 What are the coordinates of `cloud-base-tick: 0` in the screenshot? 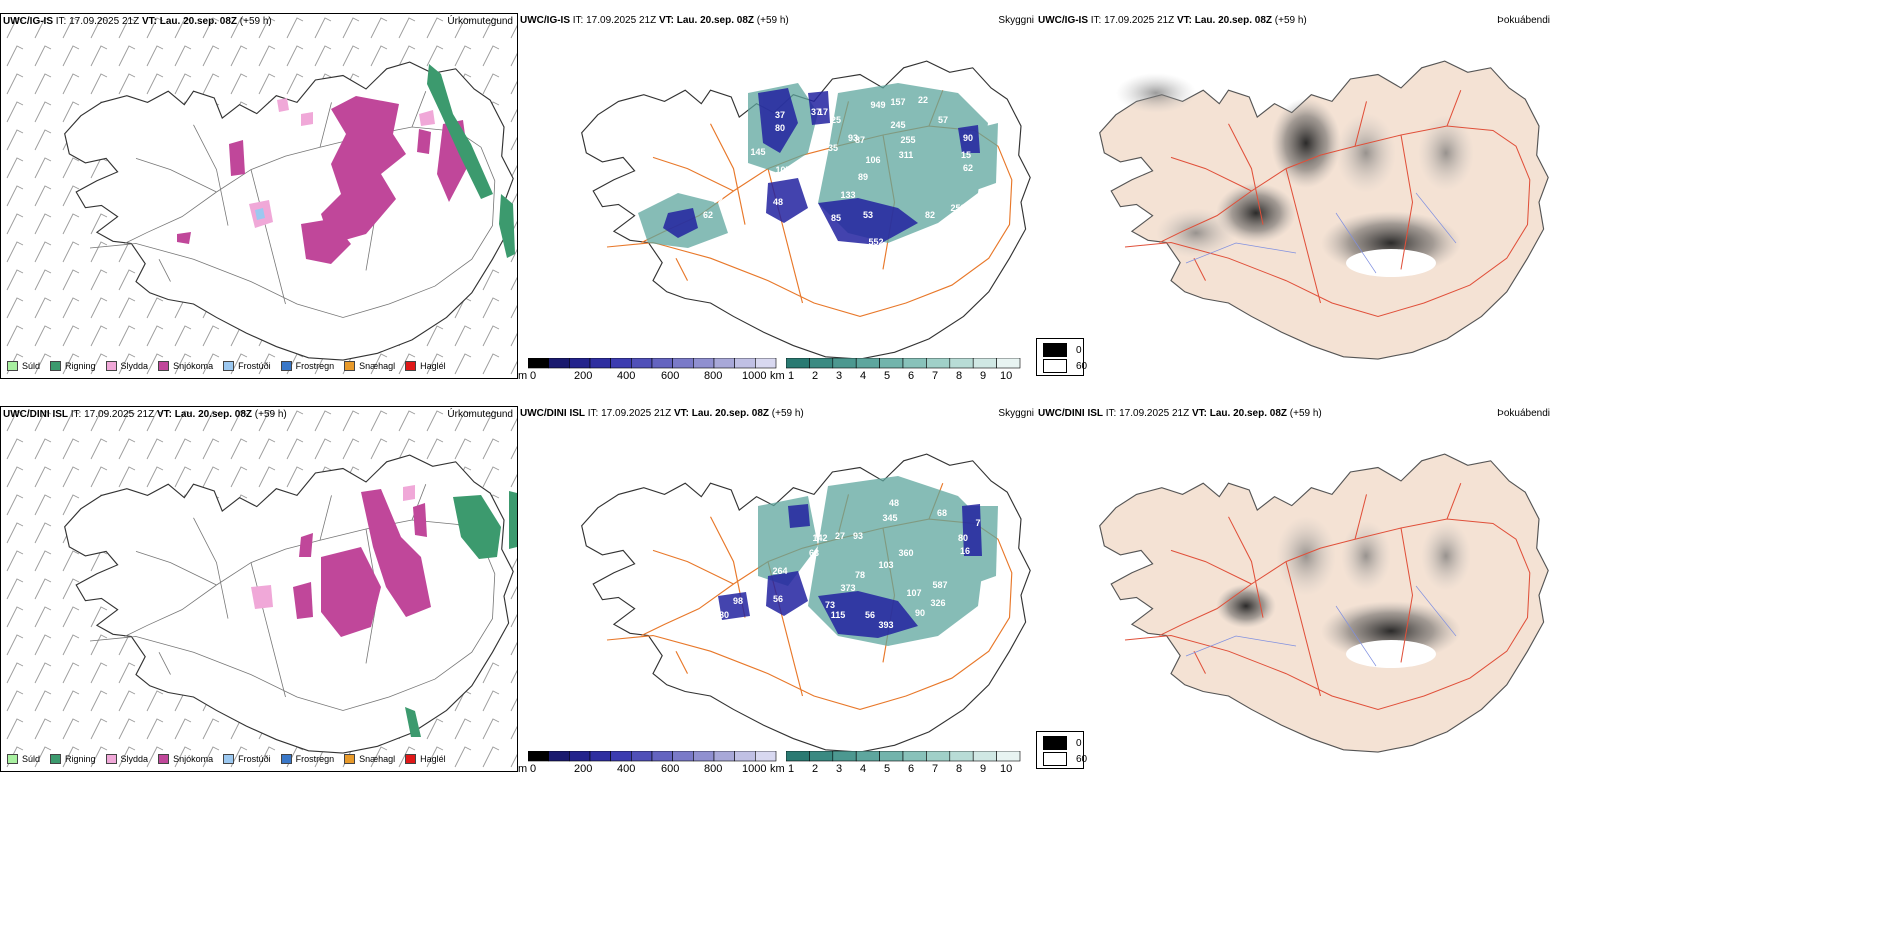 It's located at (533, 374).